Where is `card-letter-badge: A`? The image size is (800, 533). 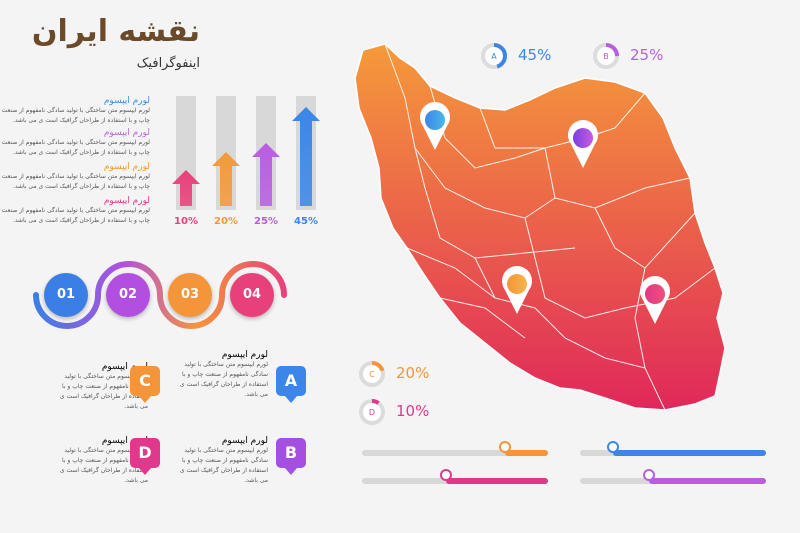
card-letter-badge: A is located at coordinates (291, 381).